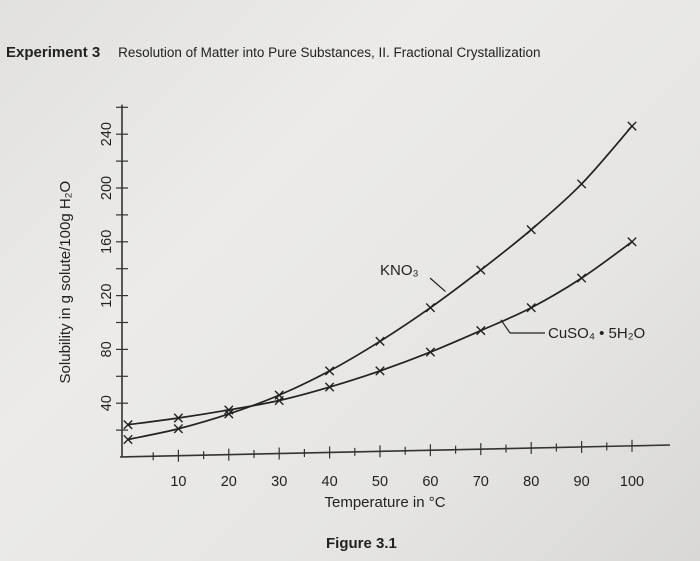  I want to click on x-tick-label: 20, so click(229, 482).